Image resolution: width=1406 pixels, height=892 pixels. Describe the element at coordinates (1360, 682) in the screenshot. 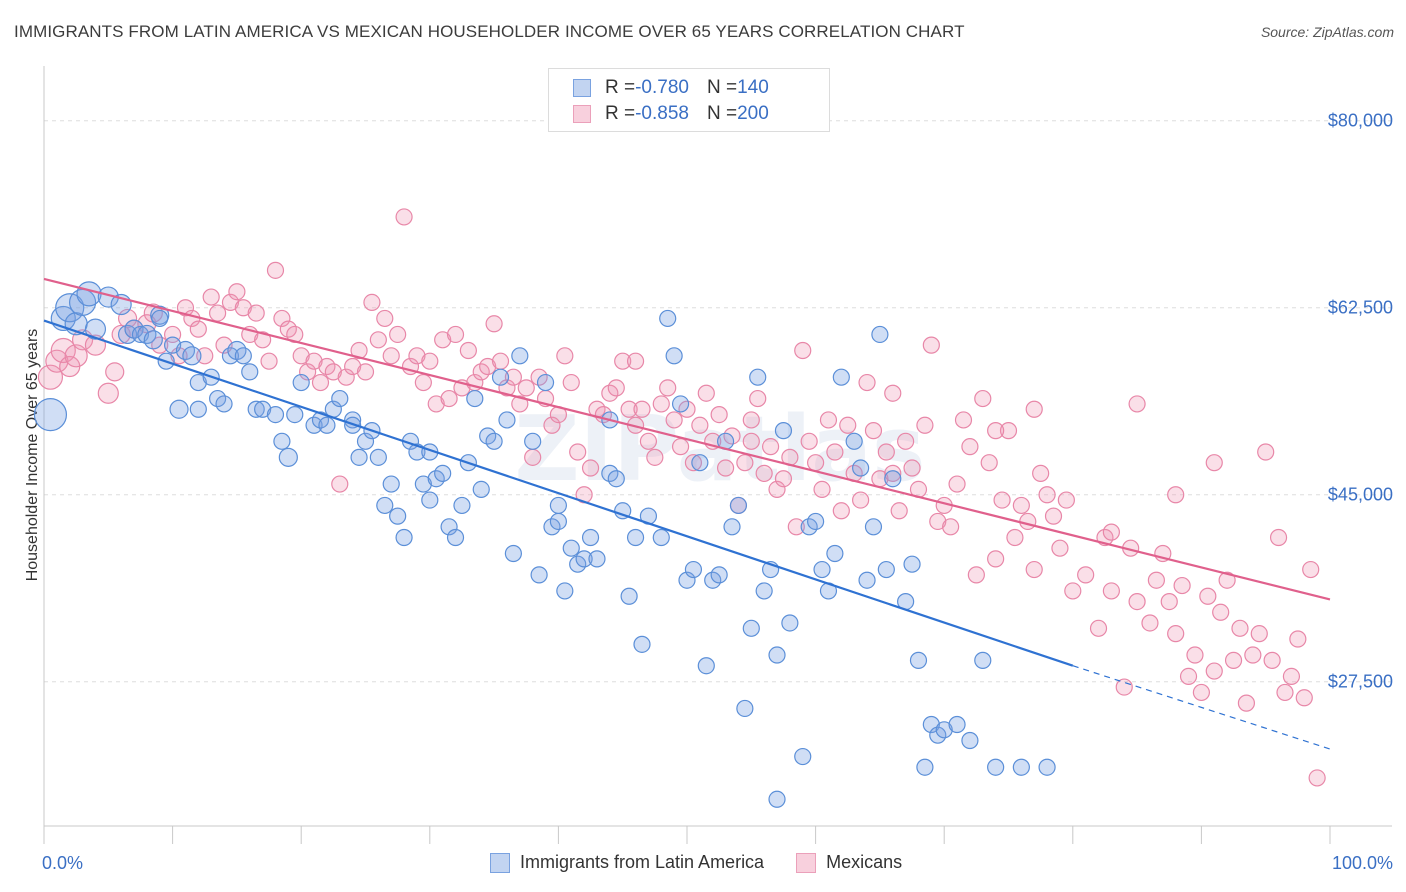

I see `y-tick-label: $27,500` at that location.